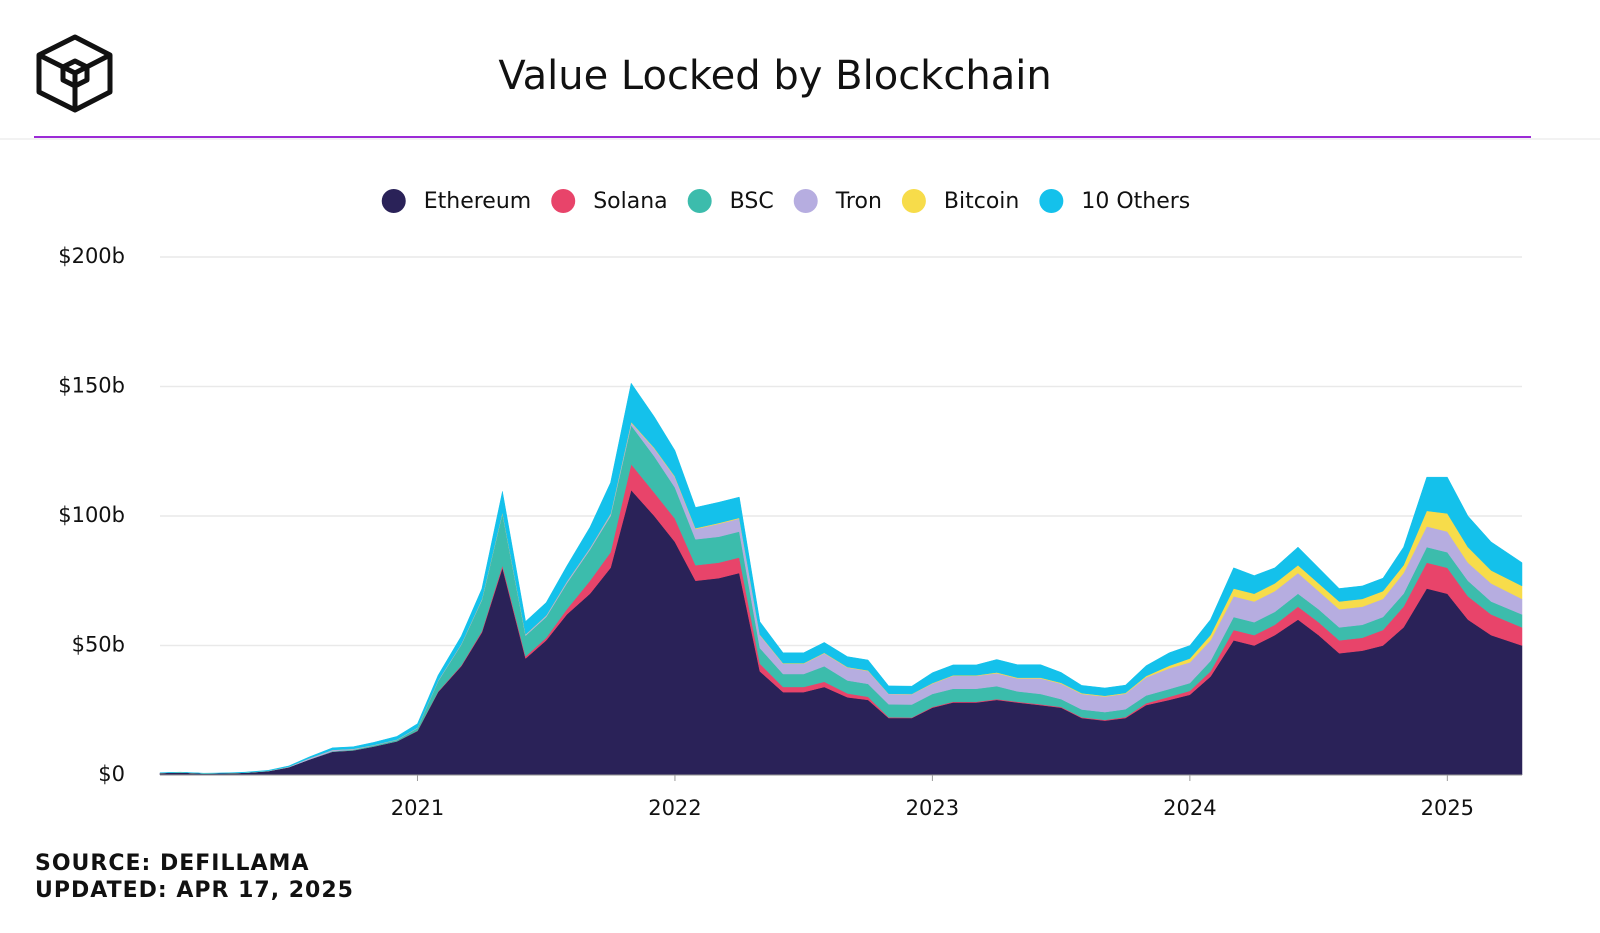 The image size is (1600, 933). I want to click on legend-item: BSC, so click(730, 201).